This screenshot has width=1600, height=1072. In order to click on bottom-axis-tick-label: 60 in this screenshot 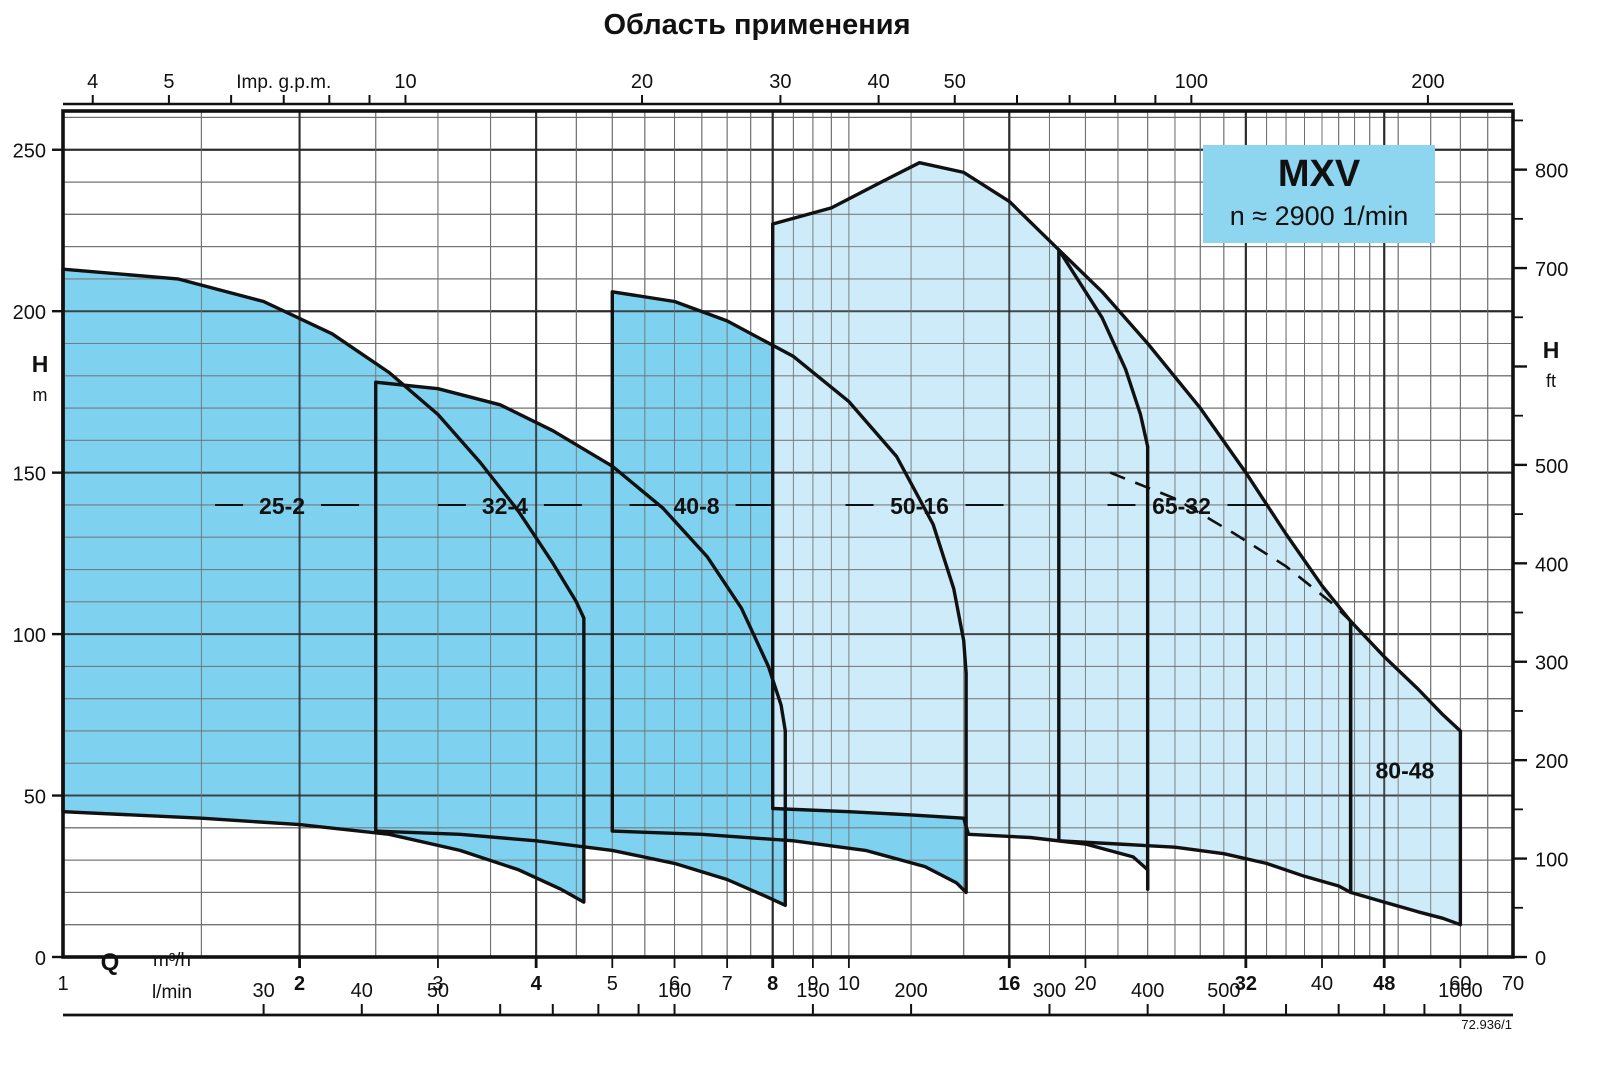, I will do `click(1460, 984)`.